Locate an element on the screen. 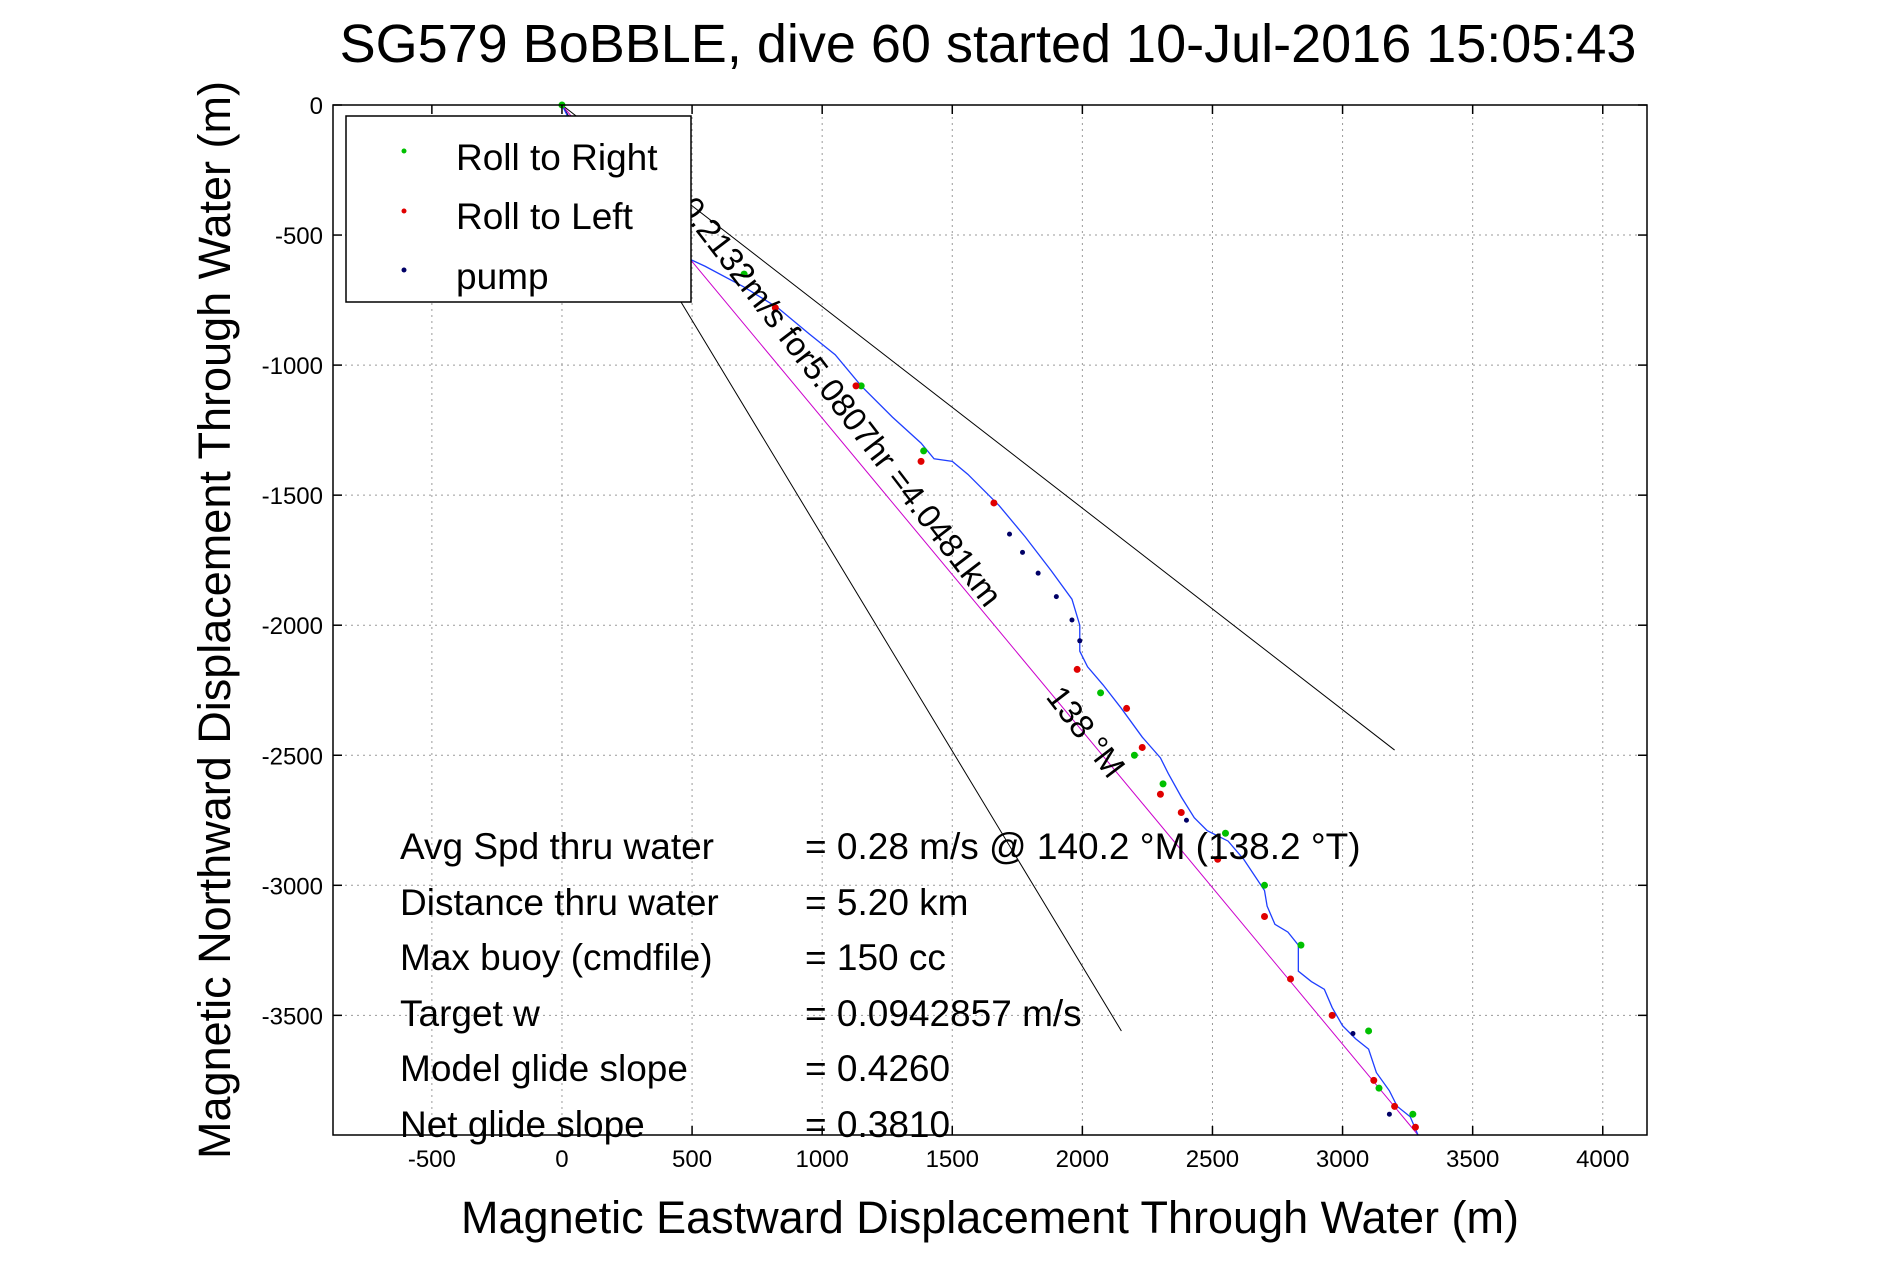  y-tick-label: -2500 is located at coordinates (292, 756).